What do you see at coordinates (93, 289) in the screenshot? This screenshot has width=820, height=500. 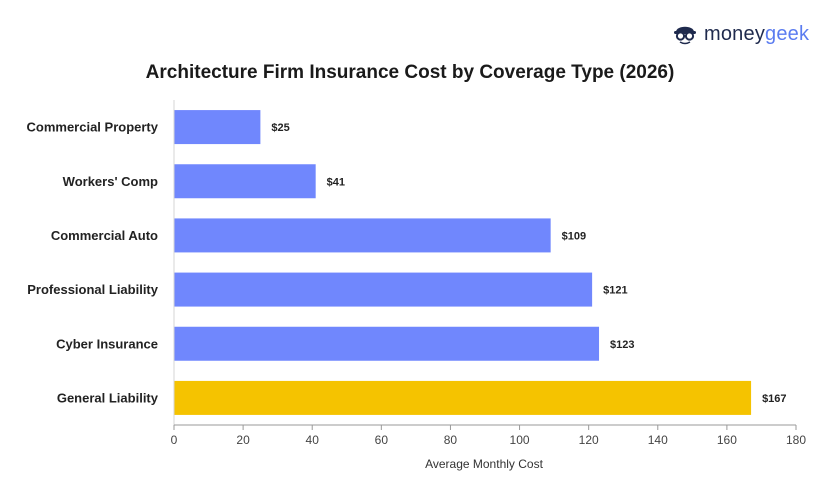 I see `category-label: Professional Liability` at bounding box center [93, 289].